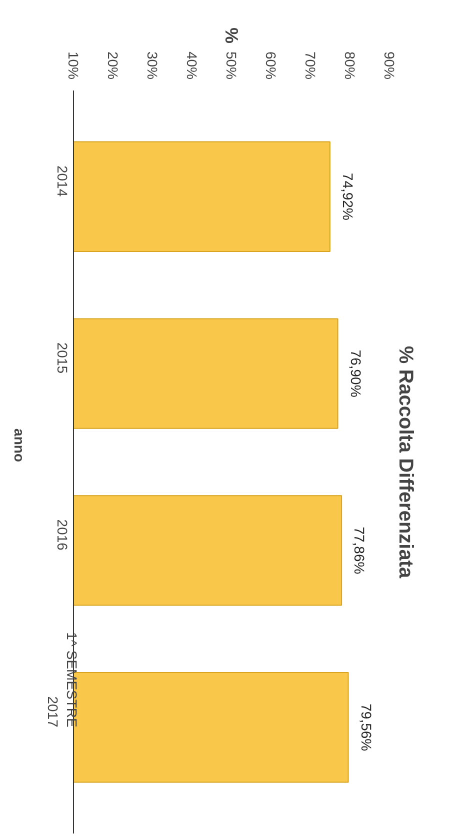  Describe the element at coordinates (350, 65) in the screenshot. I see `x-tick-label: 80%` at that location.